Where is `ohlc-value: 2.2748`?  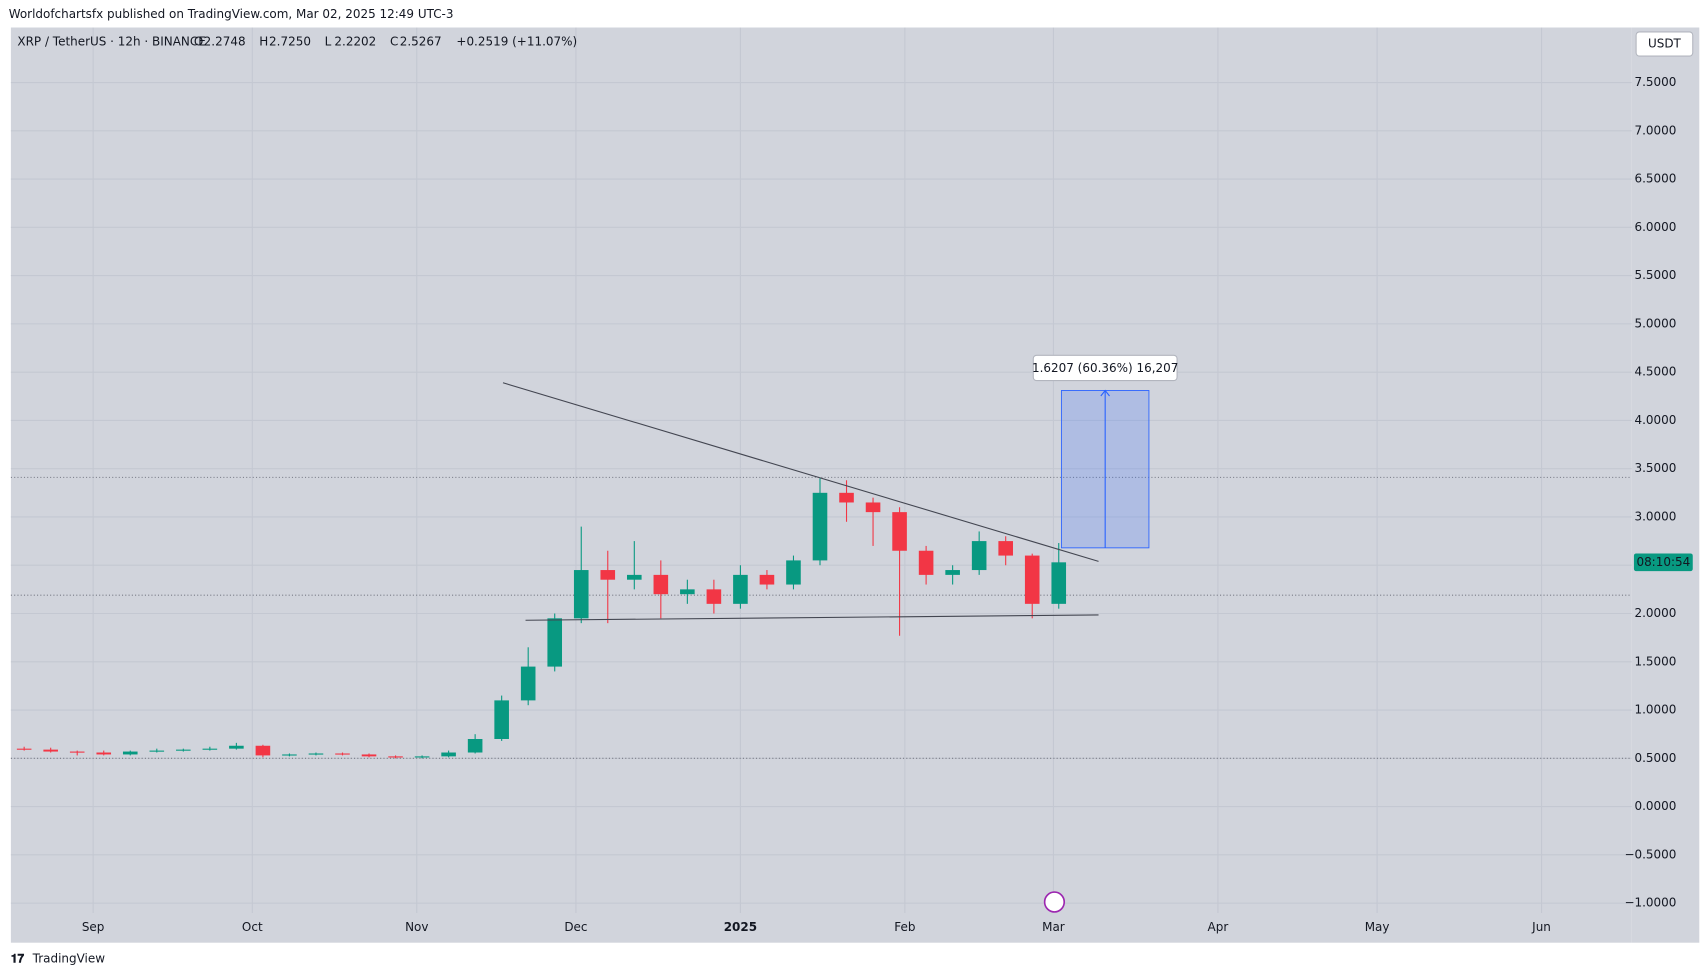
ohlc-value: 2.2748 is located at coordinates (225, 41).